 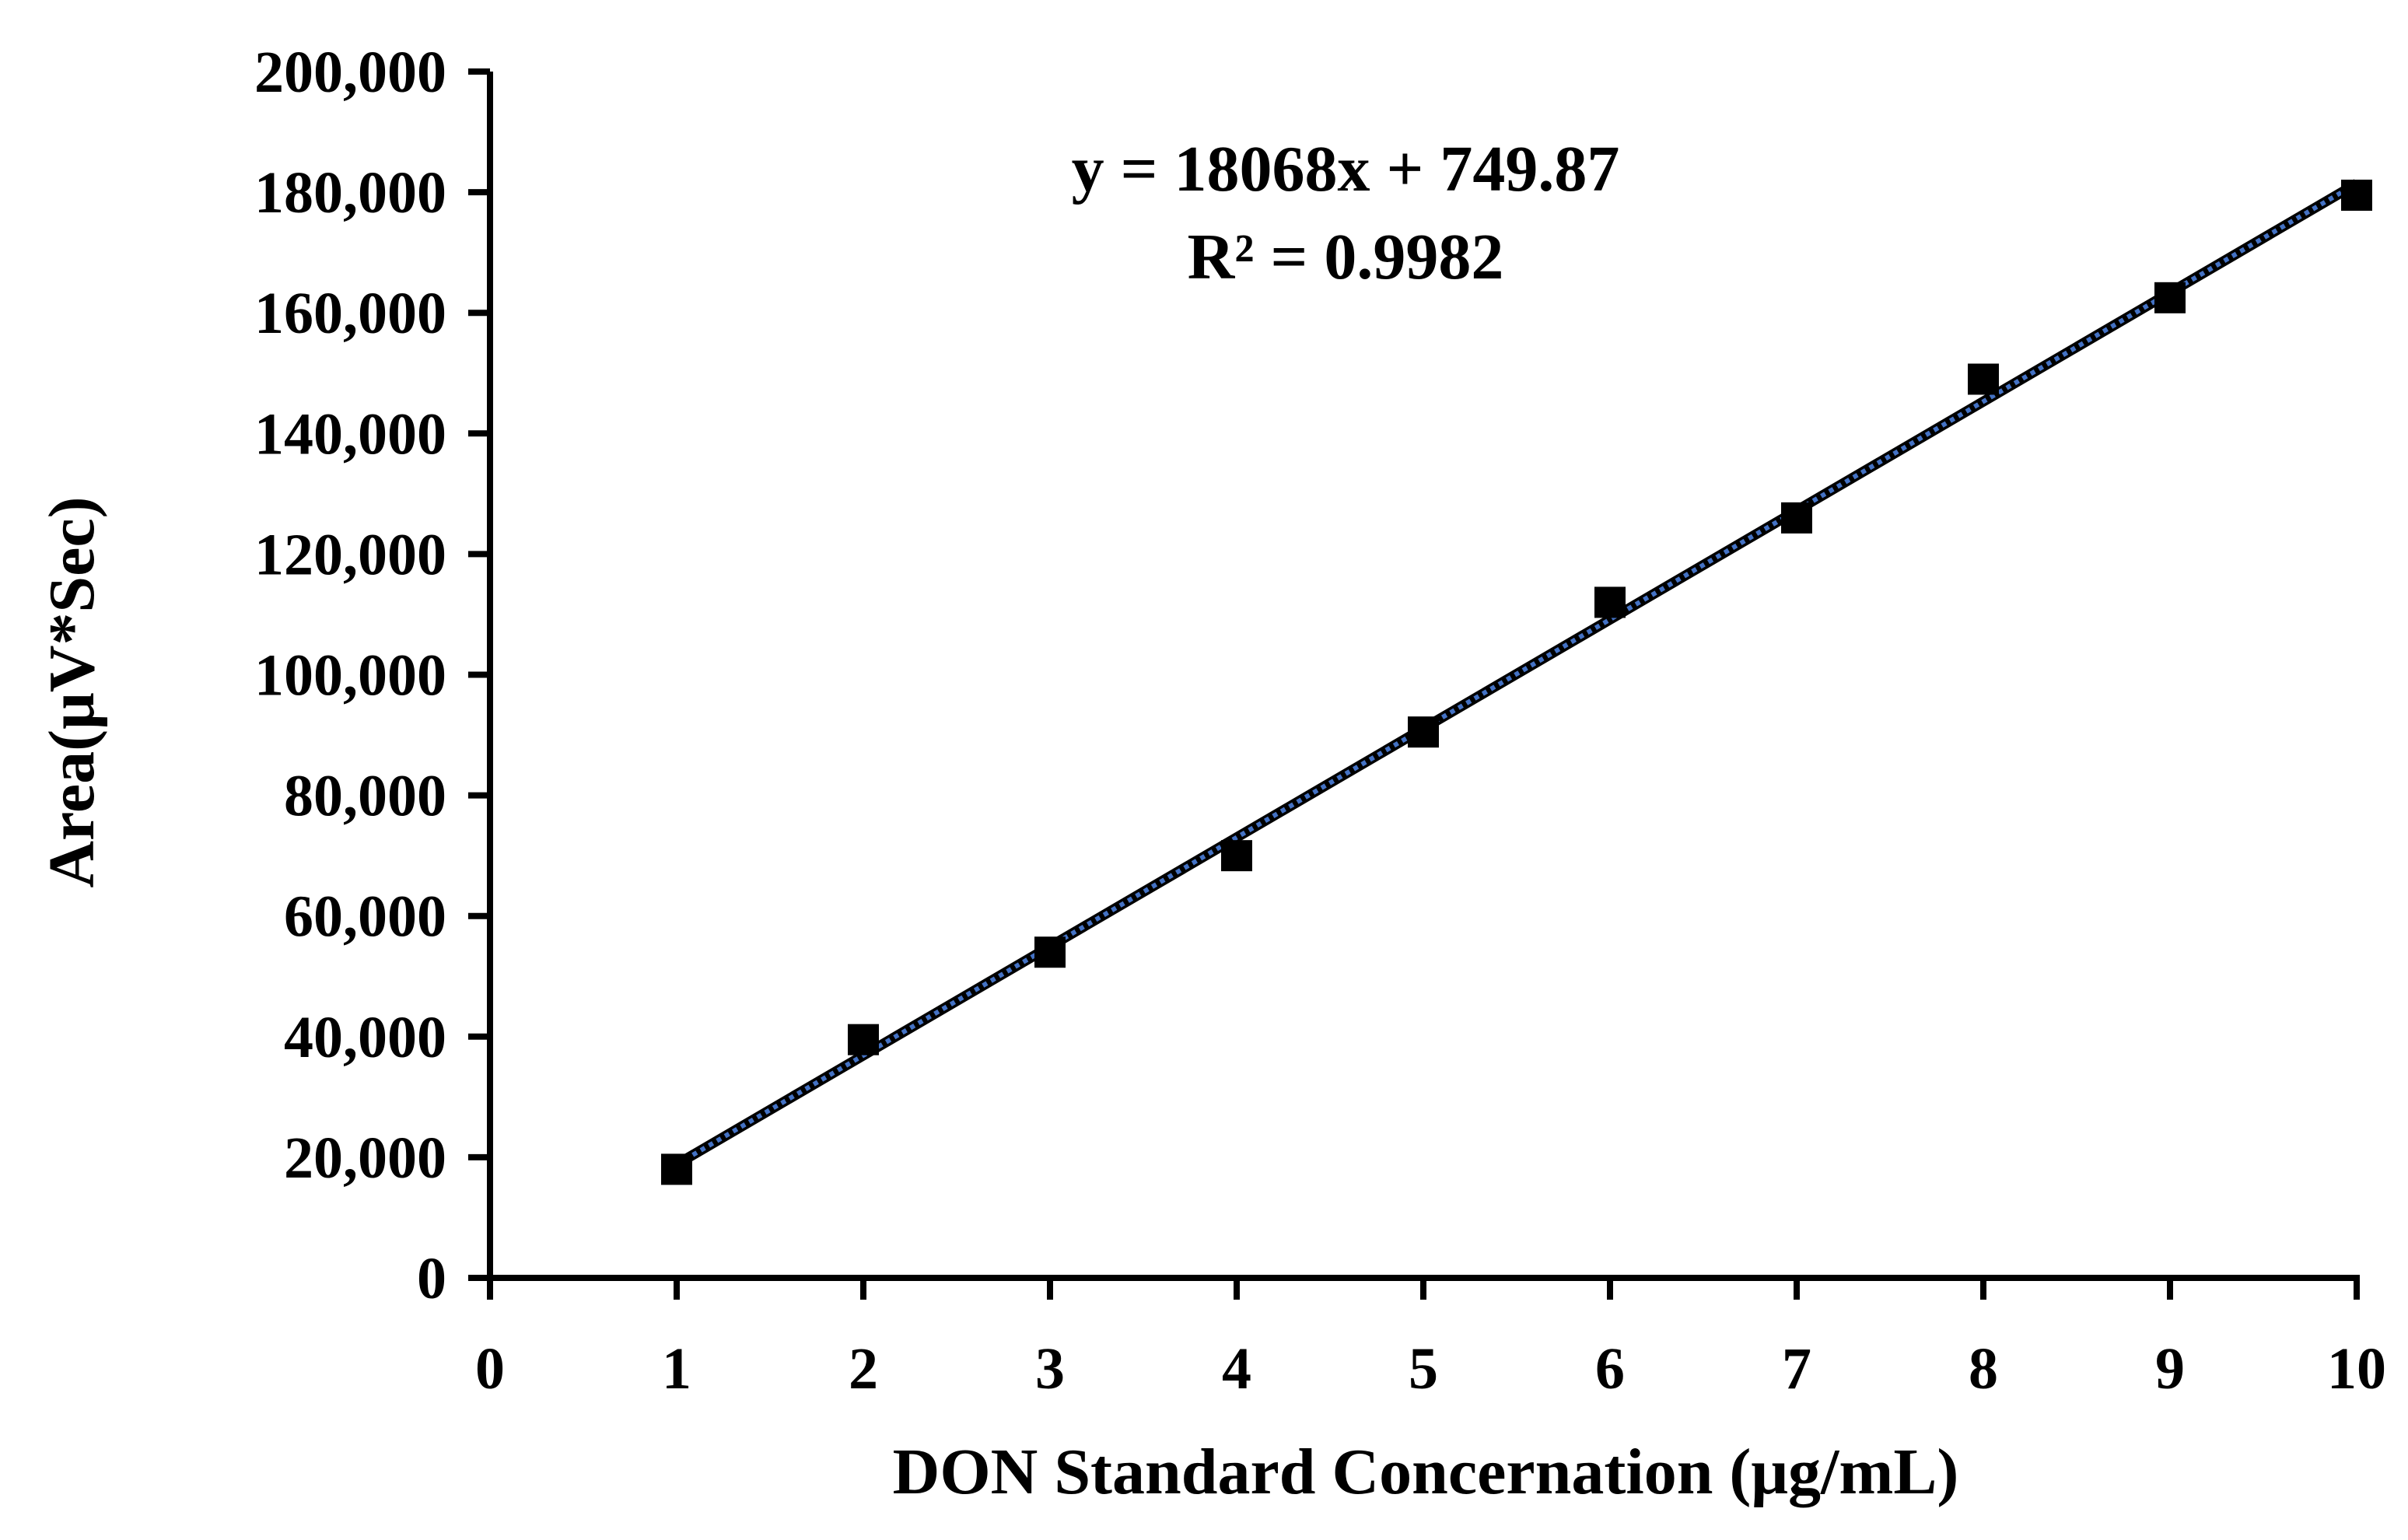 What do you see at coordinates (365, 797) in the screenshot?
I see `y-tick-label: 80,000` at bounding box center [365, 797].